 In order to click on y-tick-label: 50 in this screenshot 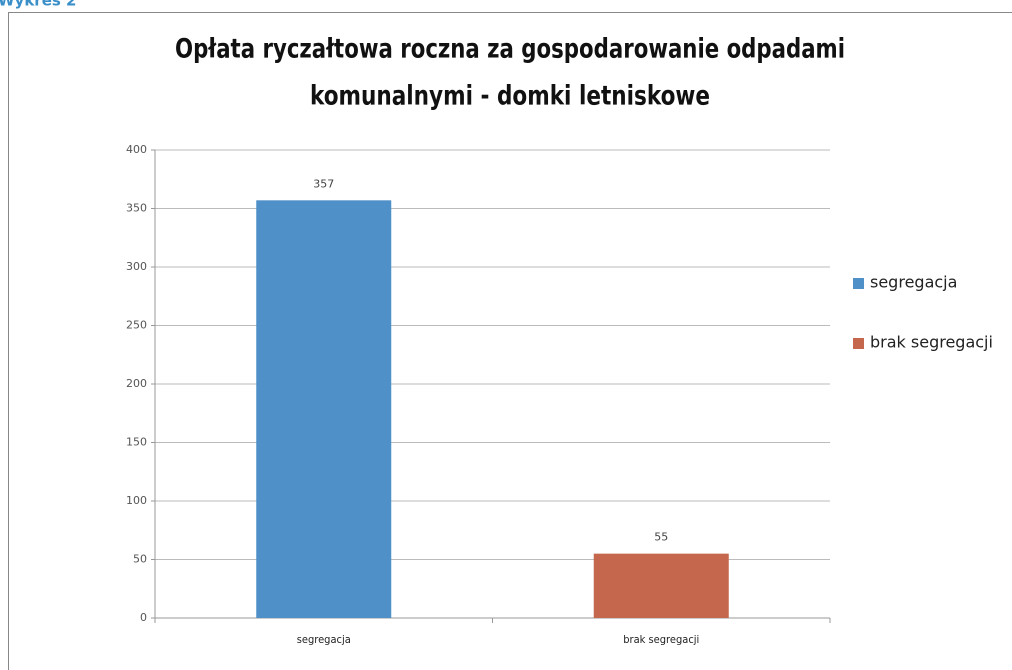, I will do `click(140, 559)`.